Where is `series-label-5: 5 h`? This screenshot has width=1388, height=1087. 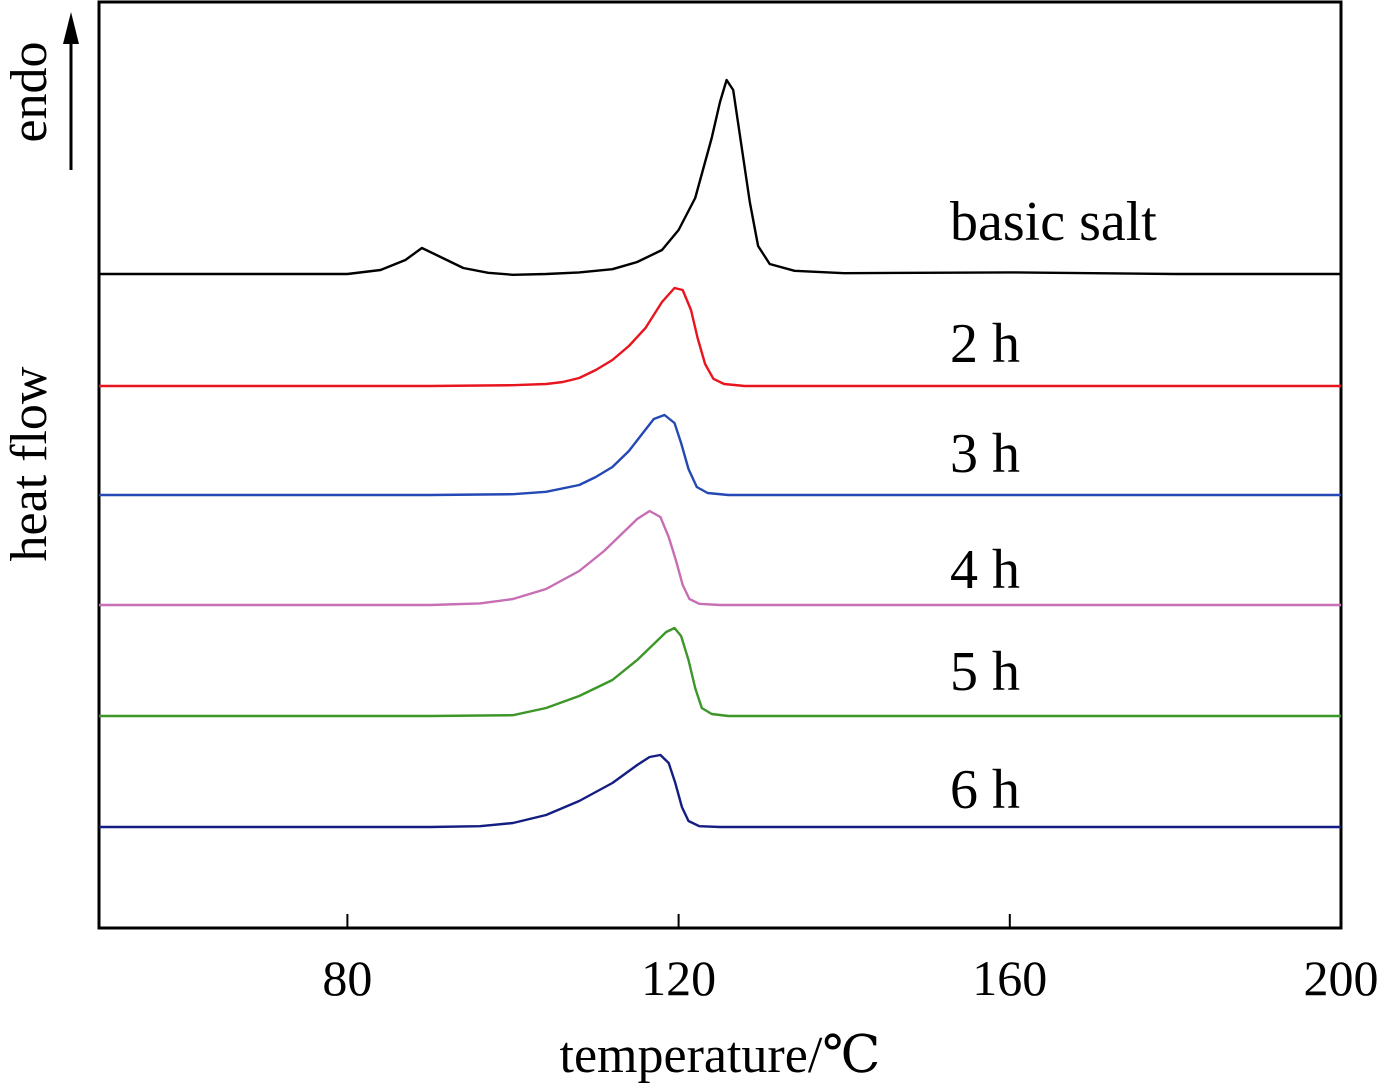
series-label-5: 5 h is located at coordinates (985, 672).